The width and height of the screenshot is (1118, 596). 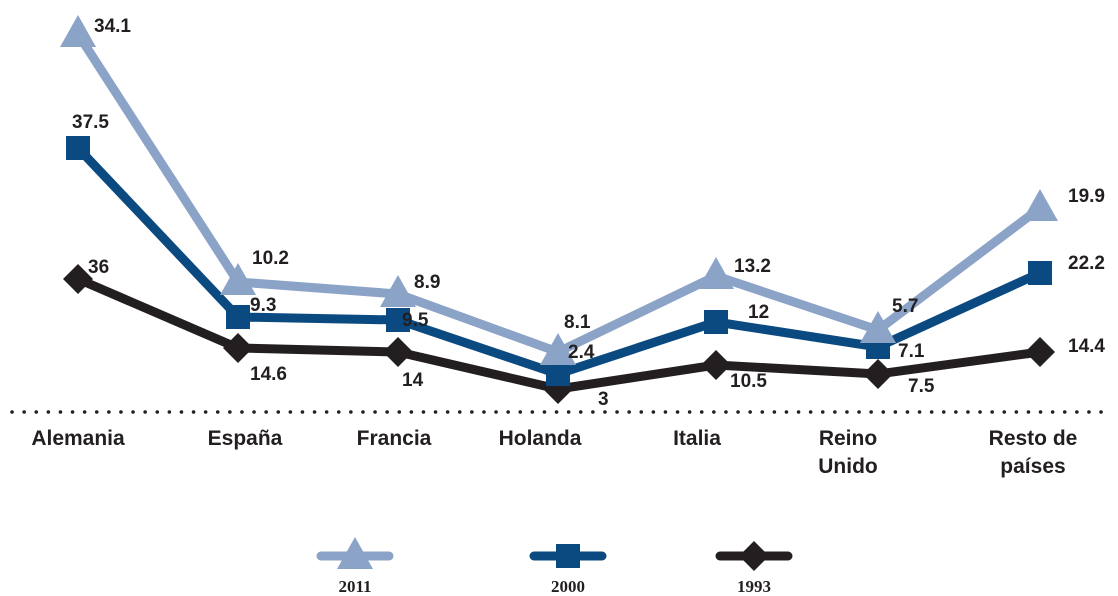 I want to click on legend-marker-1993, so click(x=754, y=556).